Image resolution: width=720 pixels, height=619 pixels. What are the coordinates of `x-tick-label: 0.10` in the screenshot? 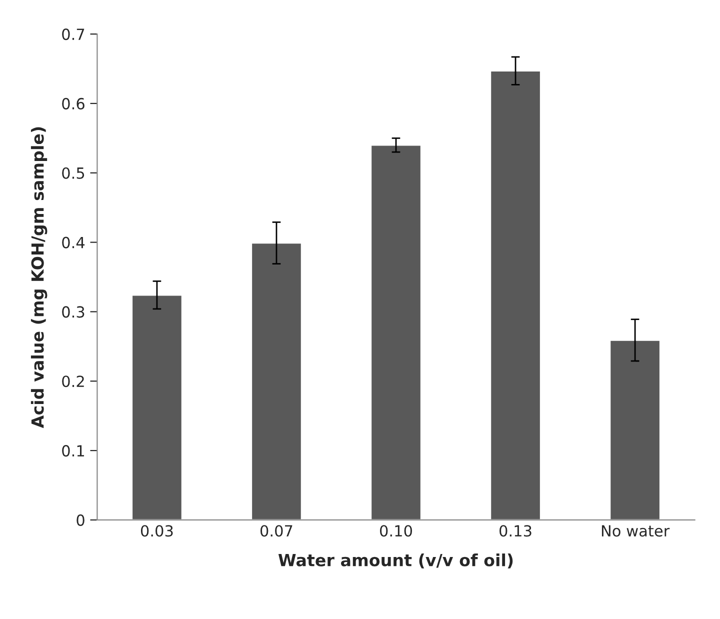 It's located at (396, 531).